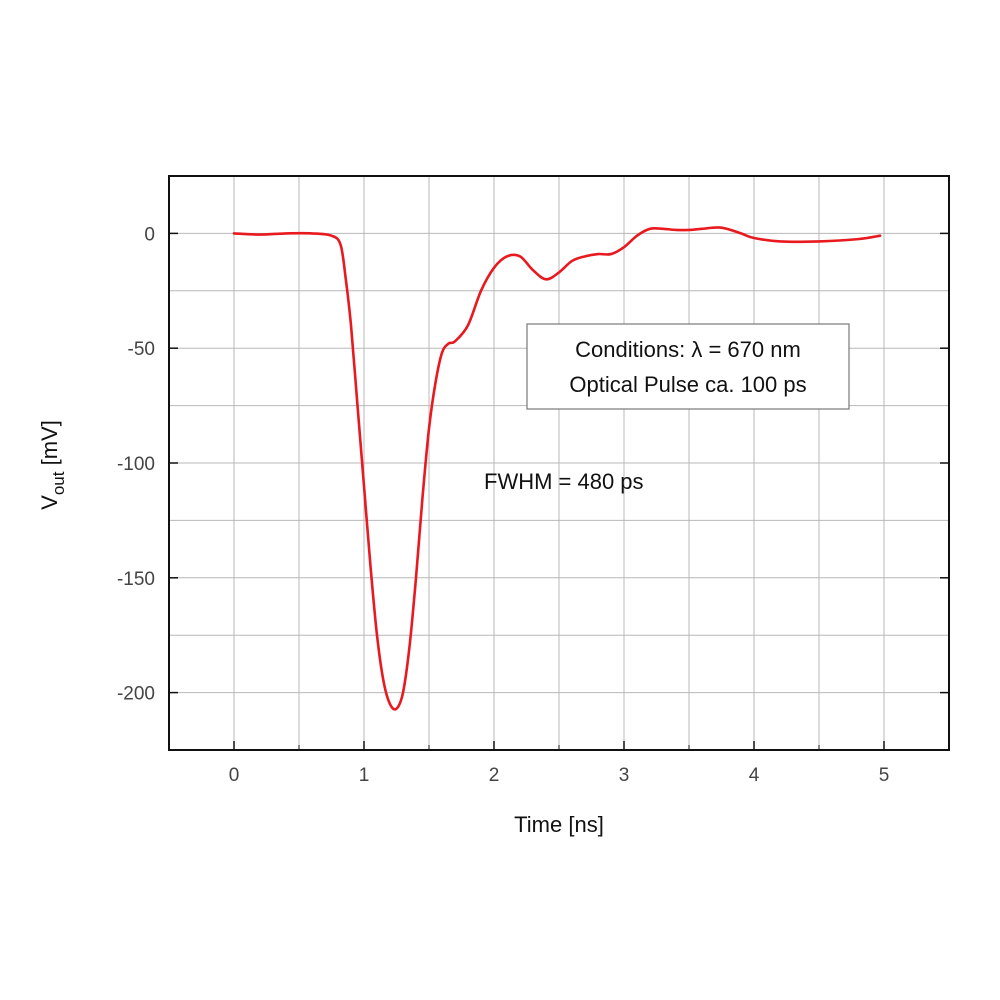 The width and height of the screenshot is (1000, 1000). Describe the element at coordinates (624, 775) in the screenshot. I see `x-tick-label: 3` at that location.